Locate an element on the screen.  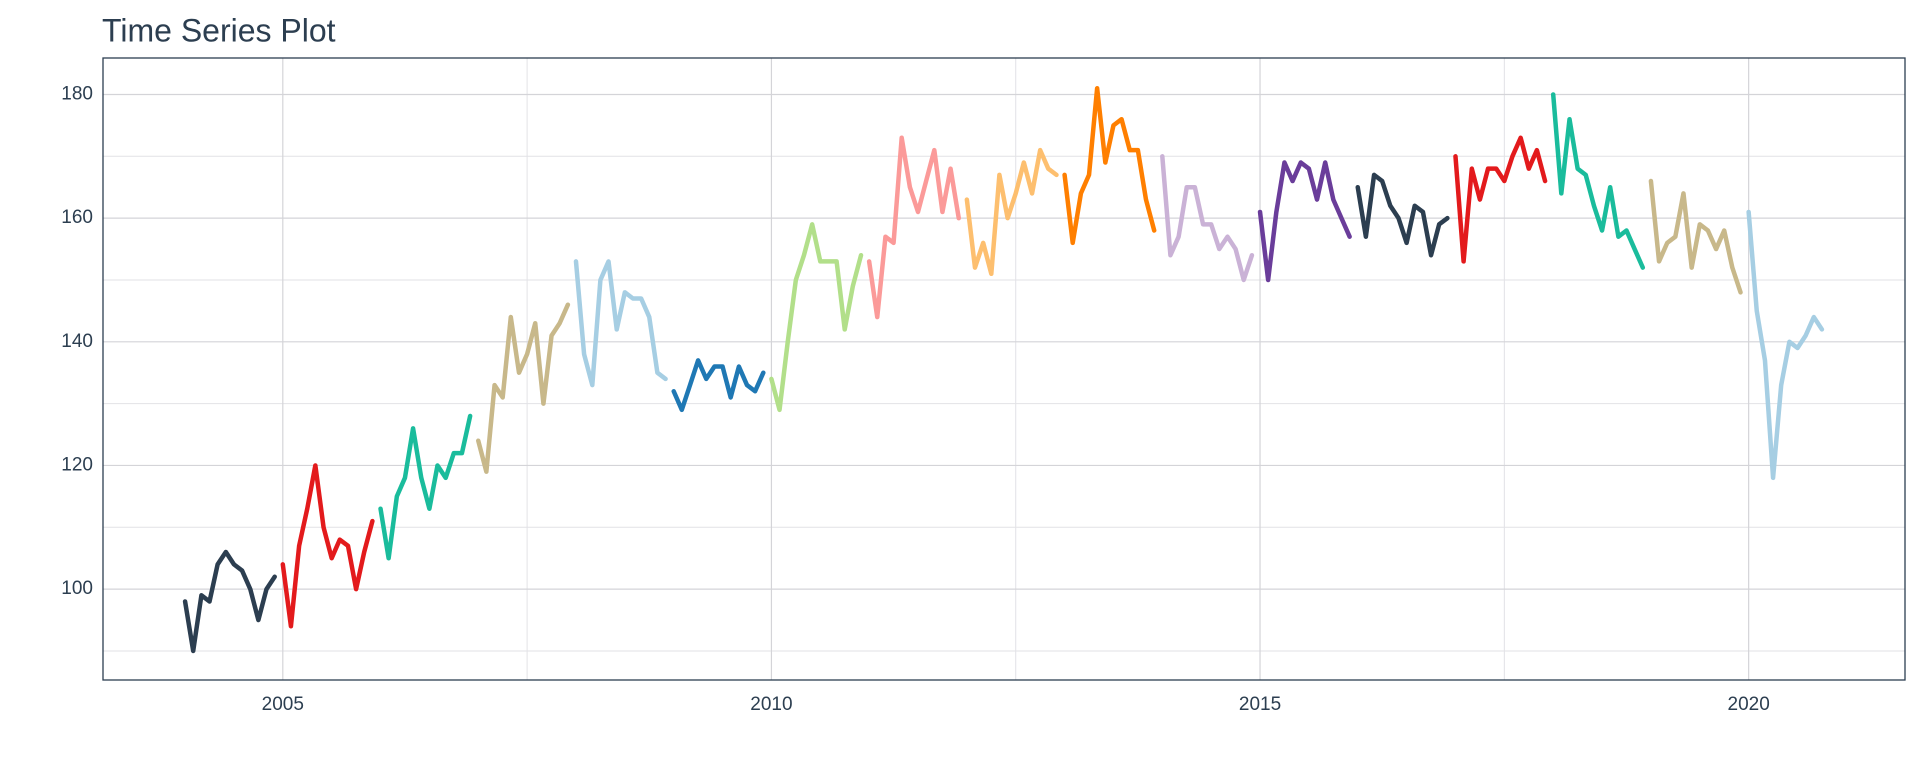
x-tick-label: 2010 is located at coordinates (771, 704).